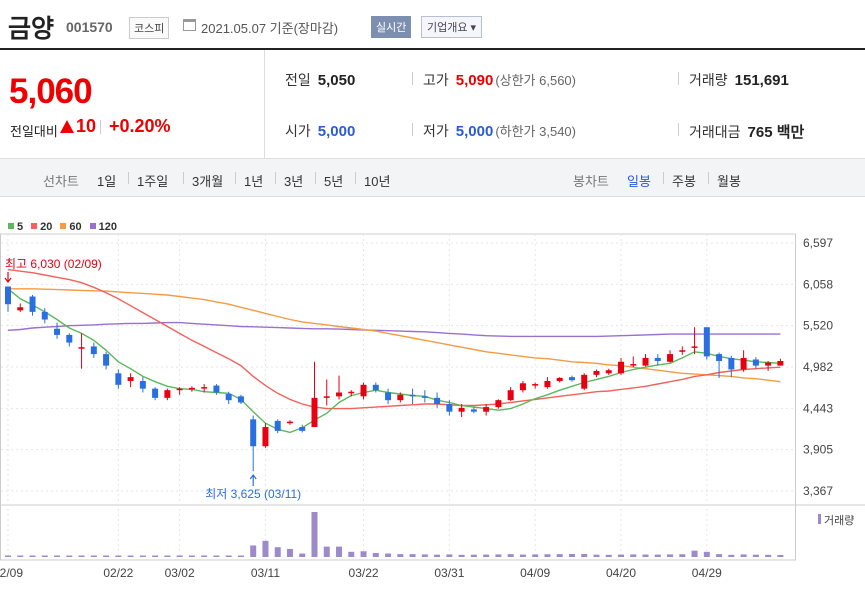 The height and width of the screenshot is (590, 865). Describe the element at coordinates (153, 181) in the screenshot. I see `tab-1week: 1주일` at that location.